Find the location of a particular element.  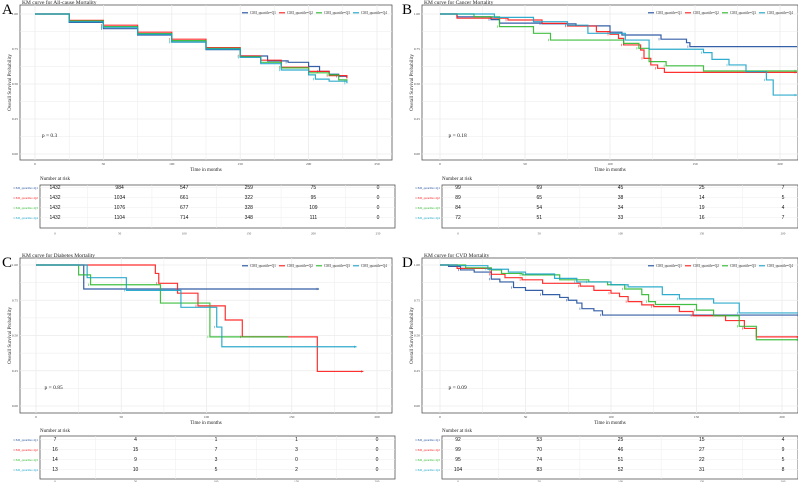

risk-cell: 75 is located at coordinates (314, 188).